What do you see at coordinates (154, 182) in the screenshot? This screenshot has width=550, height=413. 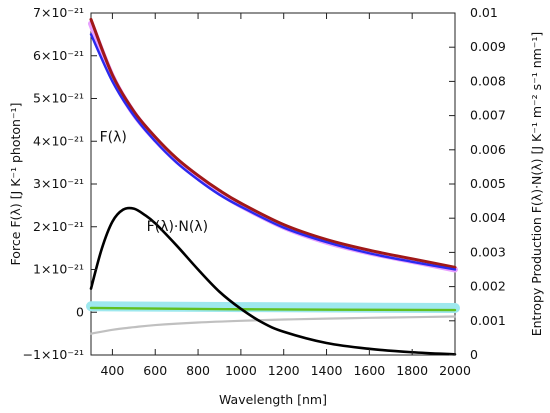 I see `labels-layer: F(λ) F(λ)·N(λ)` at bounding box center [154, 182].